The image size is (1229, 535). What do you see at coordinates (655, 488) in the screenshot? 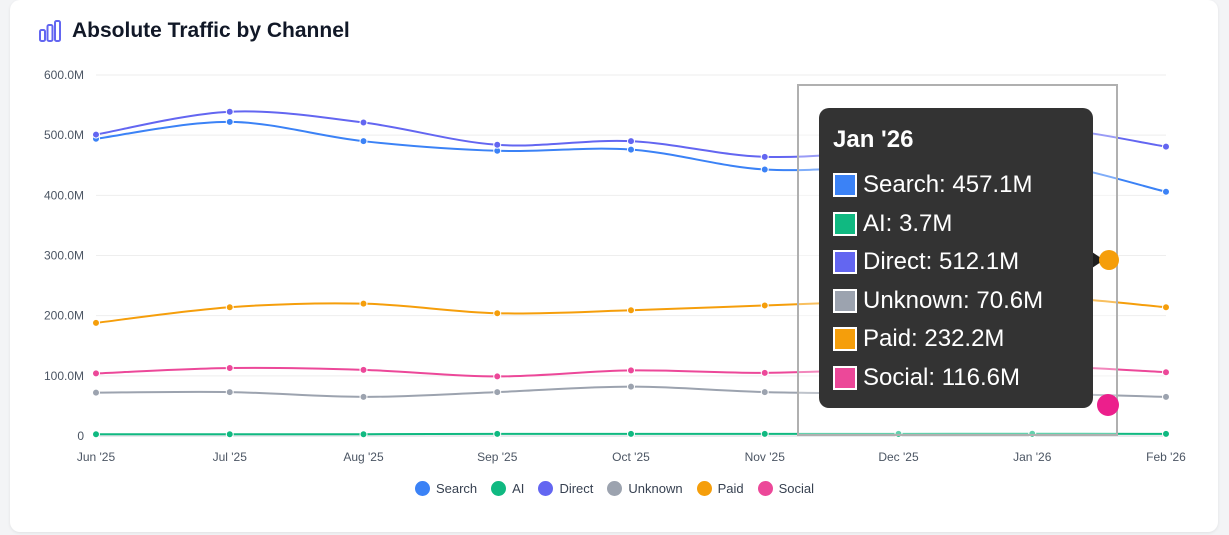
I see `legend-label: Unknown` at bounding box center [655, 488].